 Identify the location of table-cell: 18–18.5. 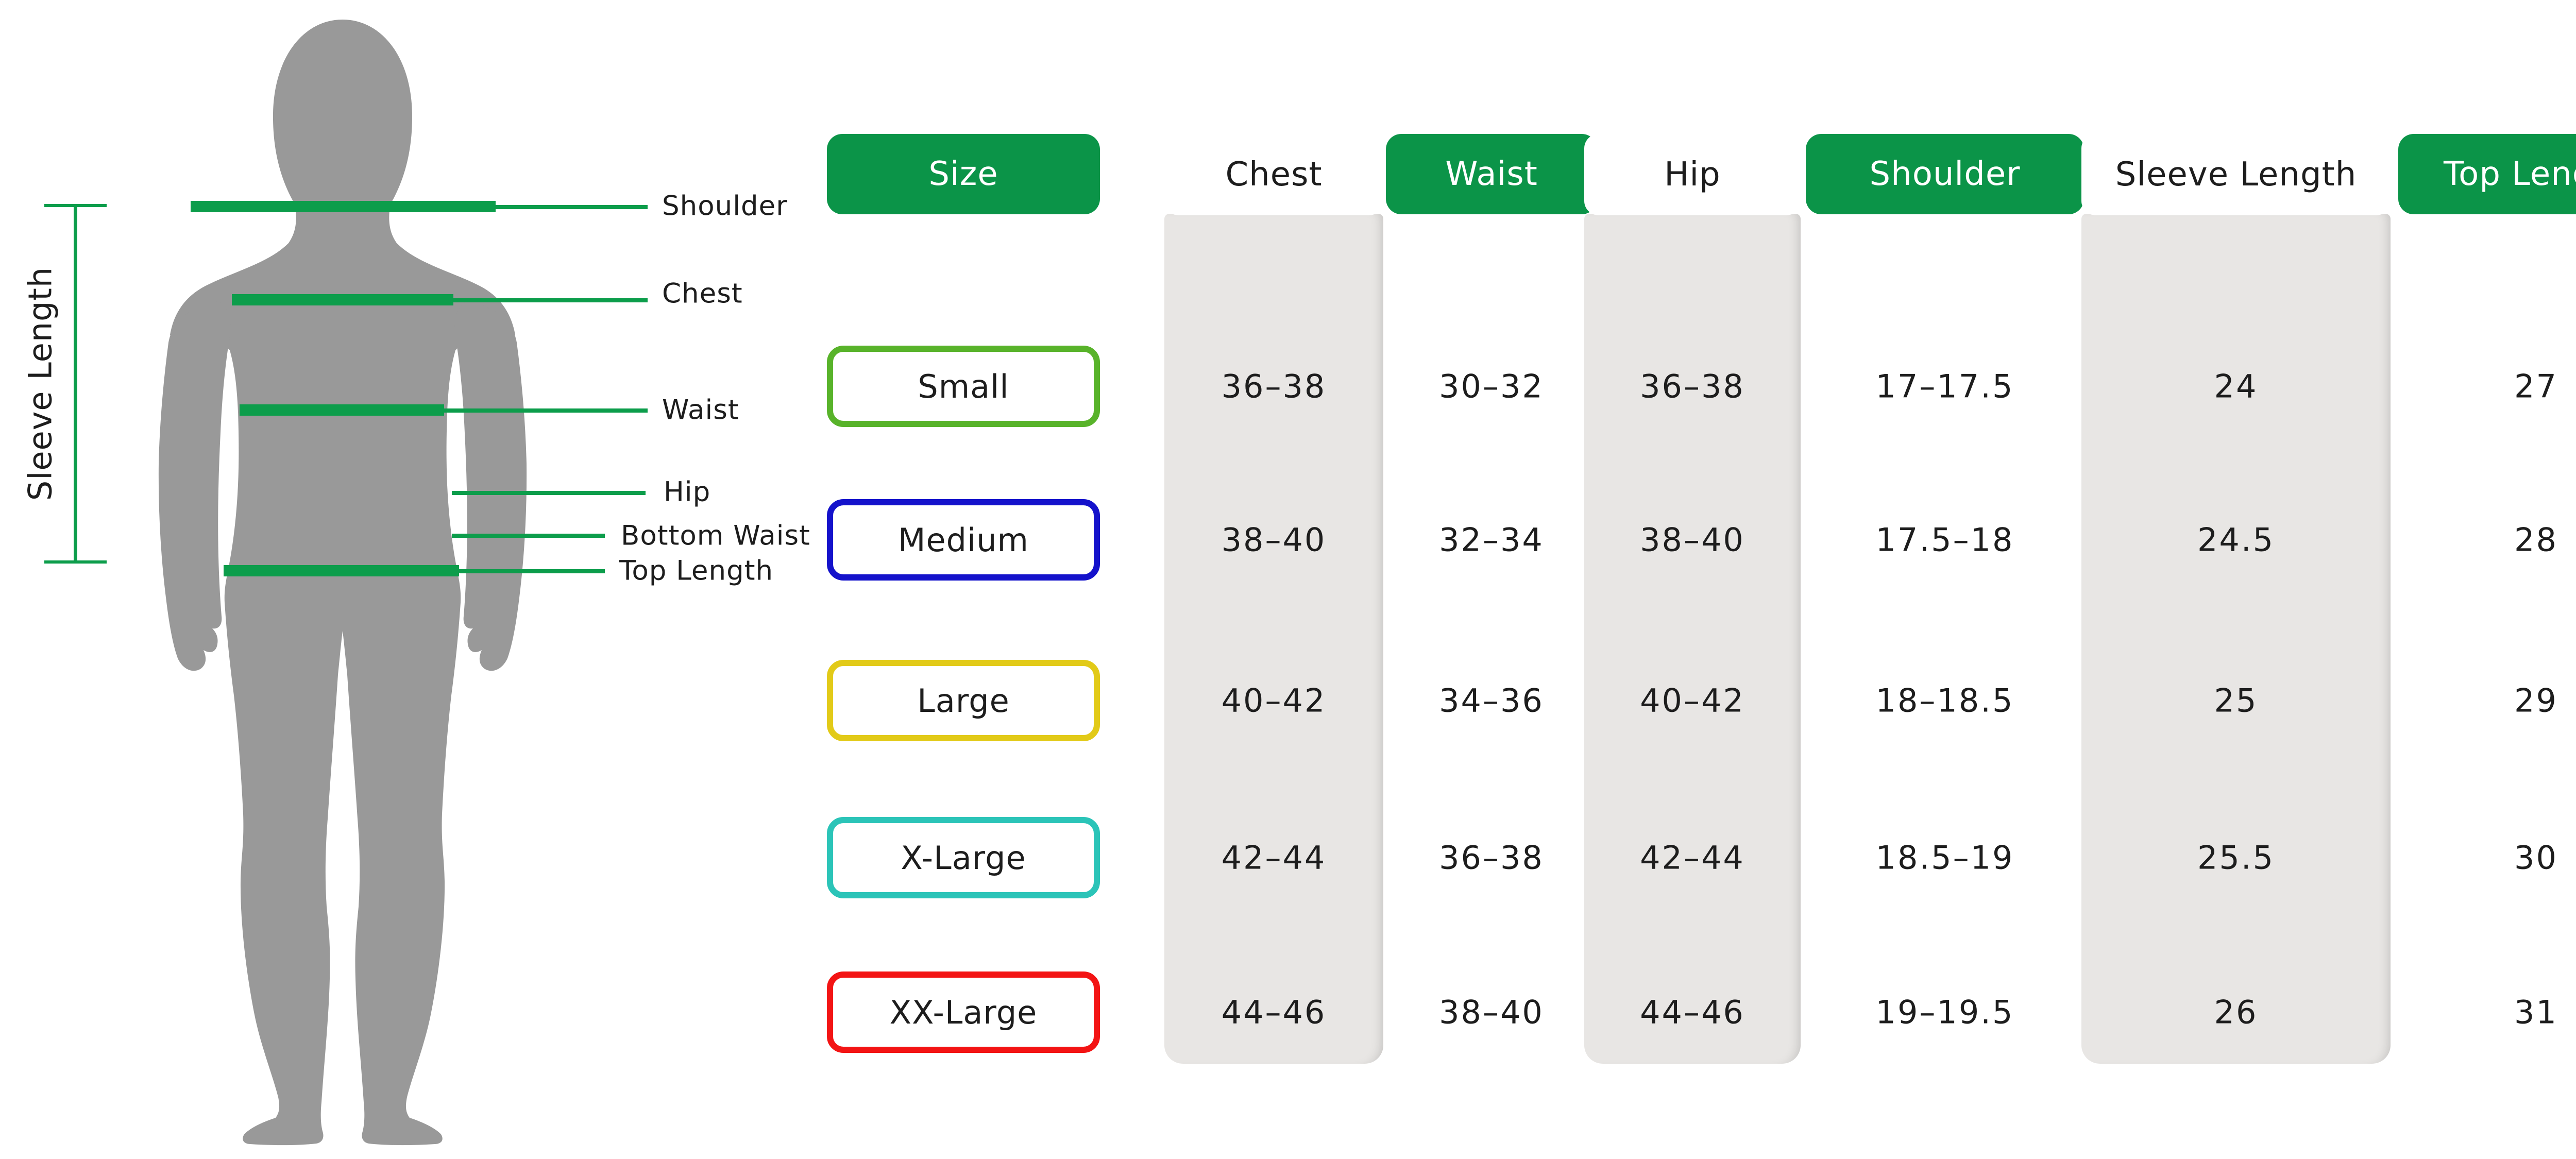
(1944, 700).